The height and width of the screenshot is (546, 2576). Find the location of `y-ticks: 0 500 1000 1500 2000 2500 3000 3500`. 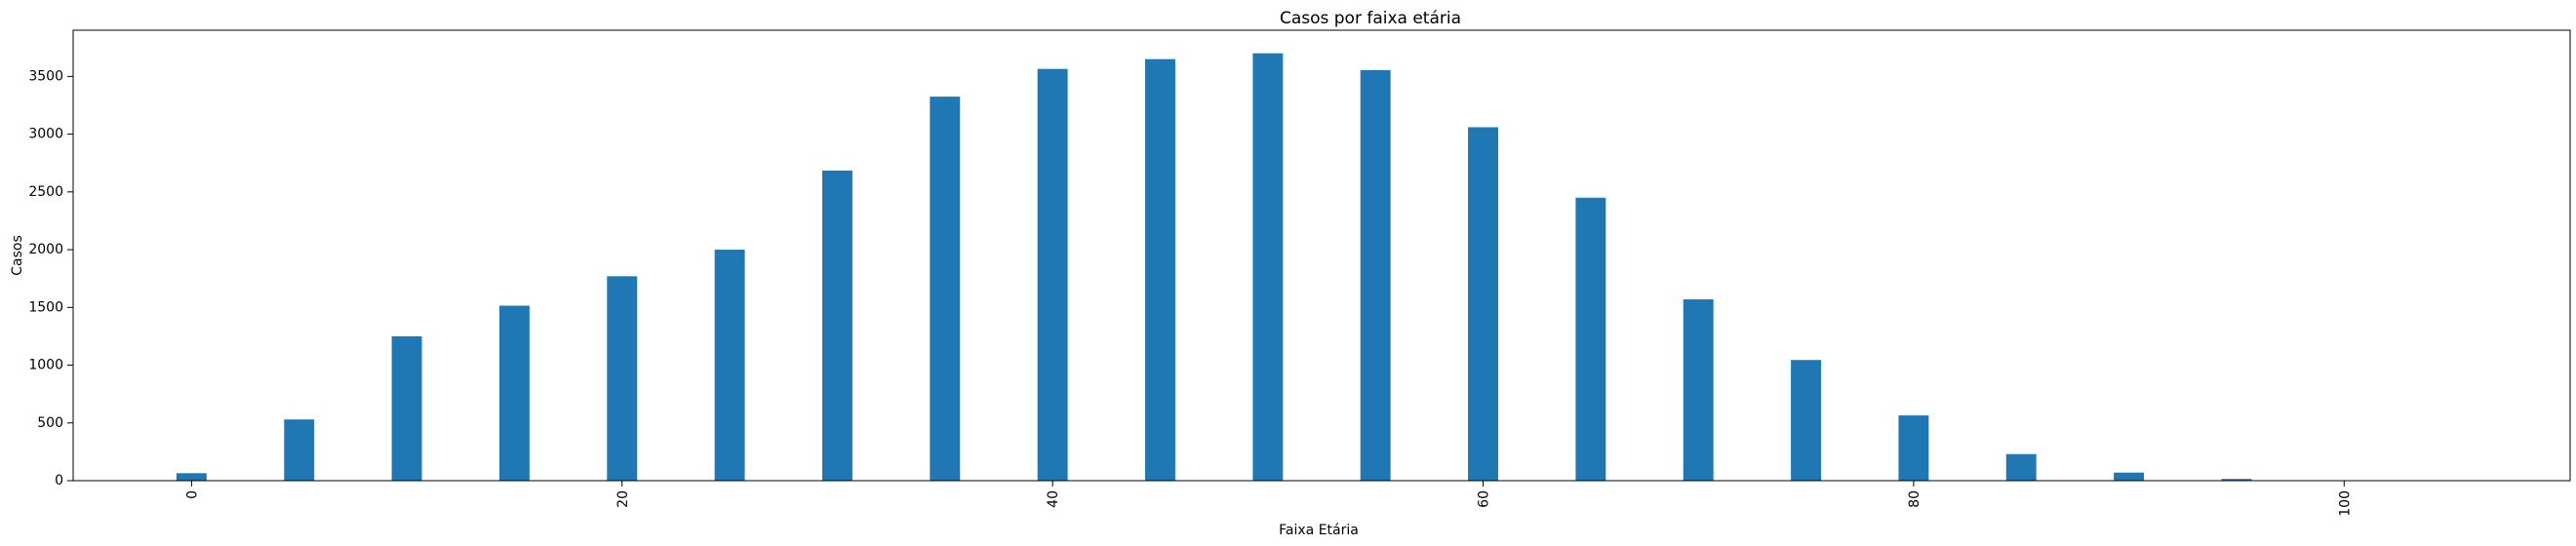

y-ticks: 0 500 1000 1500 2000 2500 3000 3500 is located at coordinates (50, 278).